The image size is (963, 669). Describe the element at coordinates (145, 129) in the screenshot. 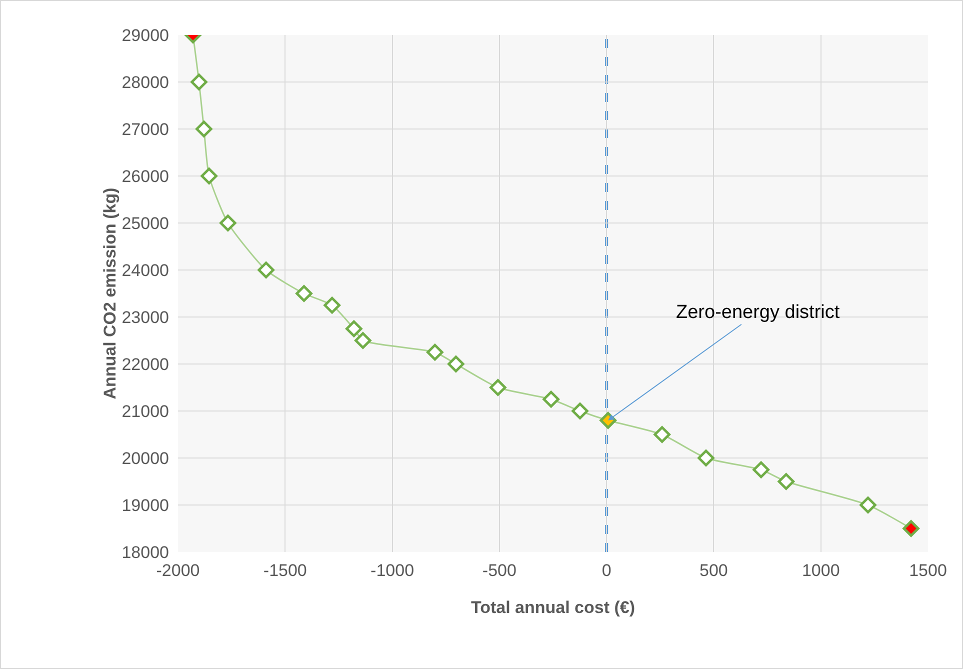

I see `y-tick-label: 27000` at that location.